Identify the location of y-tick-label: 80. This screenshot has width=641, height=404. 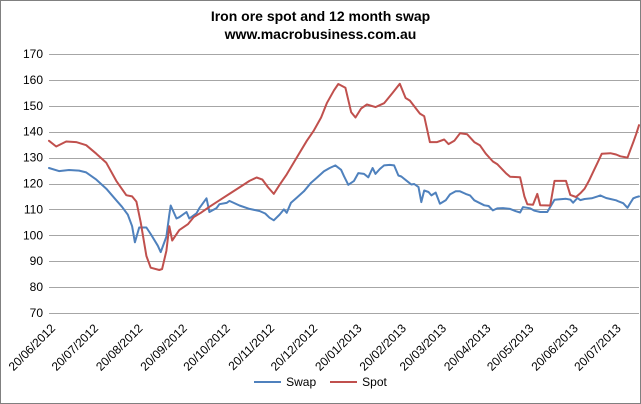
(37, 287).